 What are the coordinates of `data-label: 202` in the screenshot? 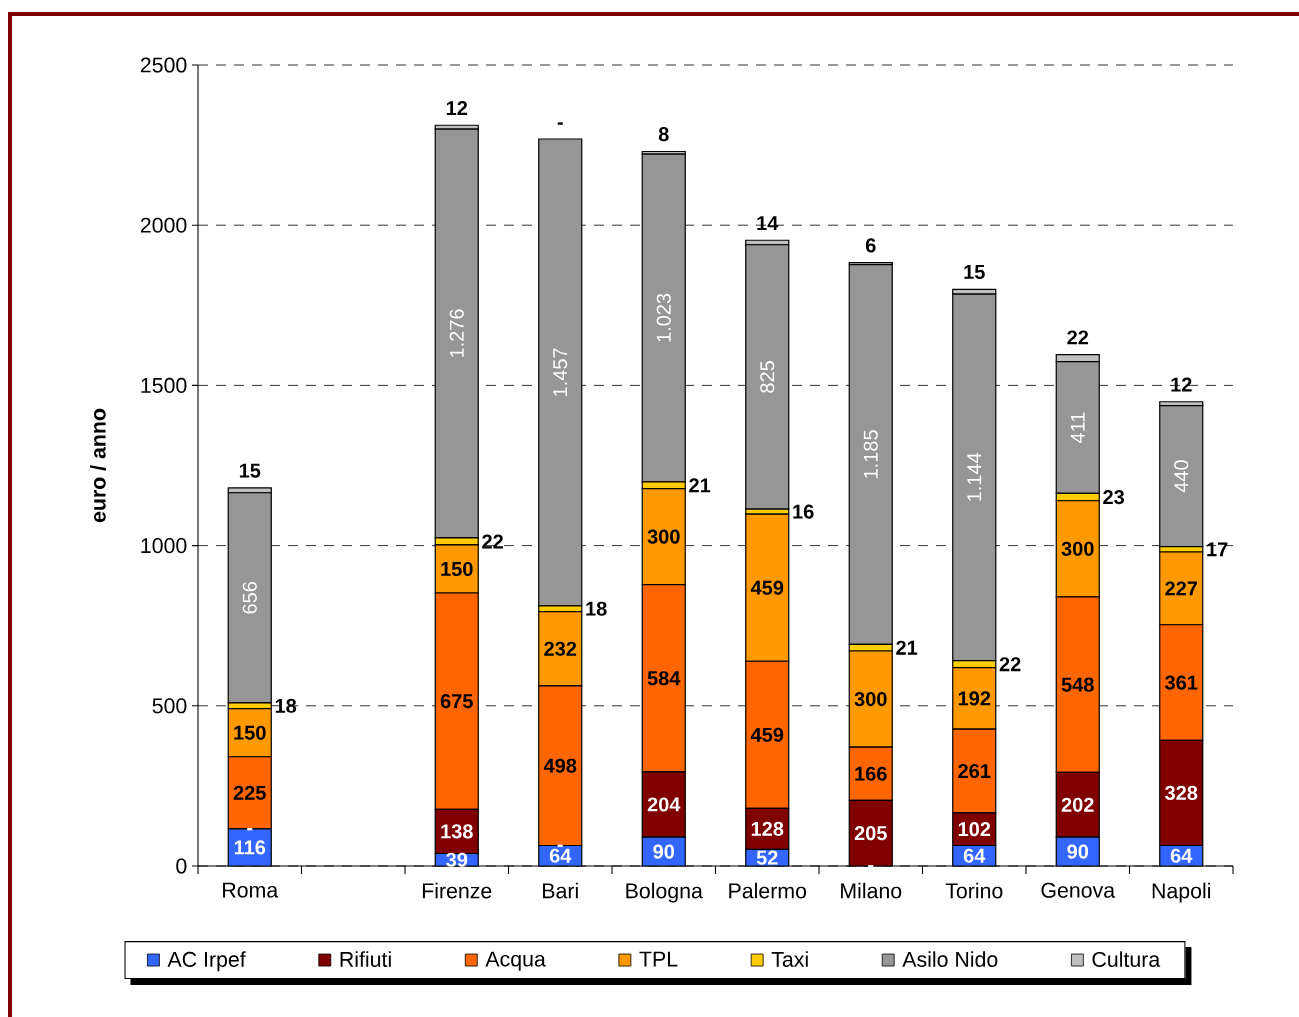 It's located at (1077, 804).